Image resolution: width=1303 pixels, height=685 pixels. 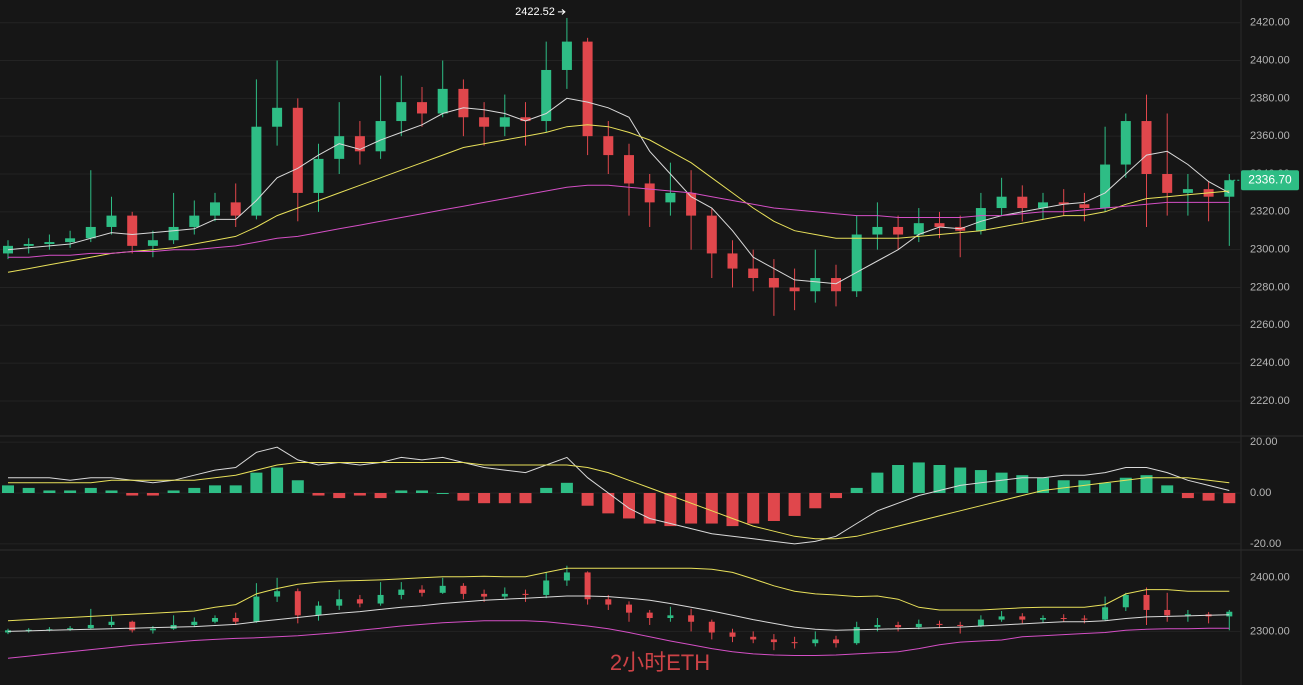 I want to click on peak-label: 2422.52, so click(x=535, y=12).